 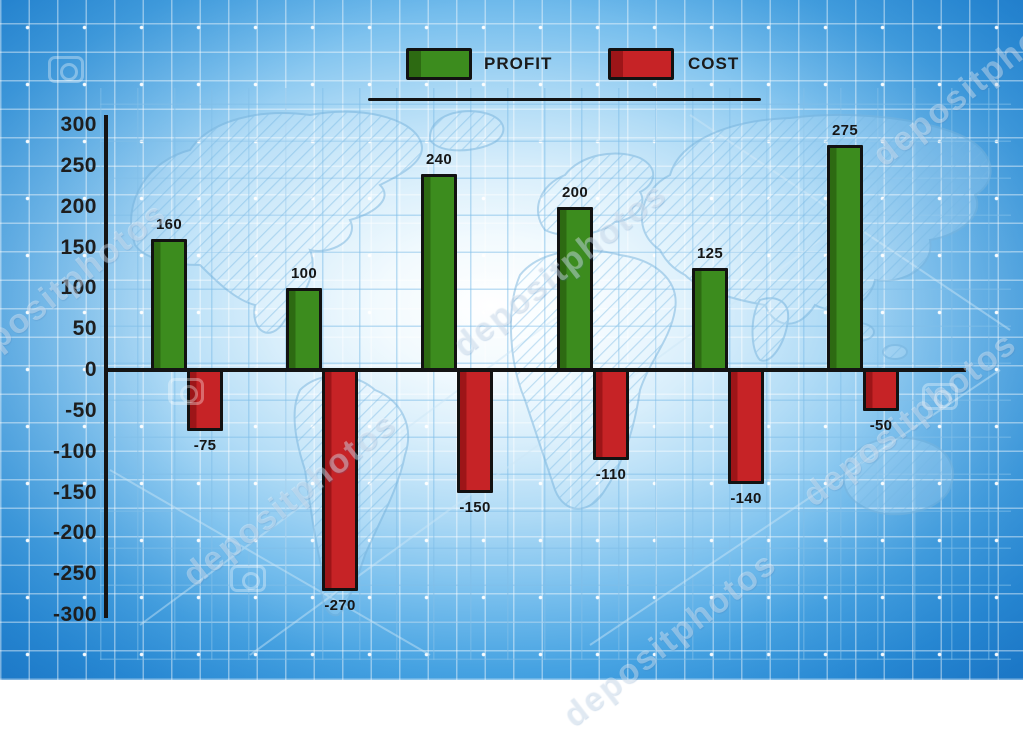 What do you see at coordinates (439, 159) in the screenshot?
I see `profit-value-label: 240` at bounding box center [439, 159].